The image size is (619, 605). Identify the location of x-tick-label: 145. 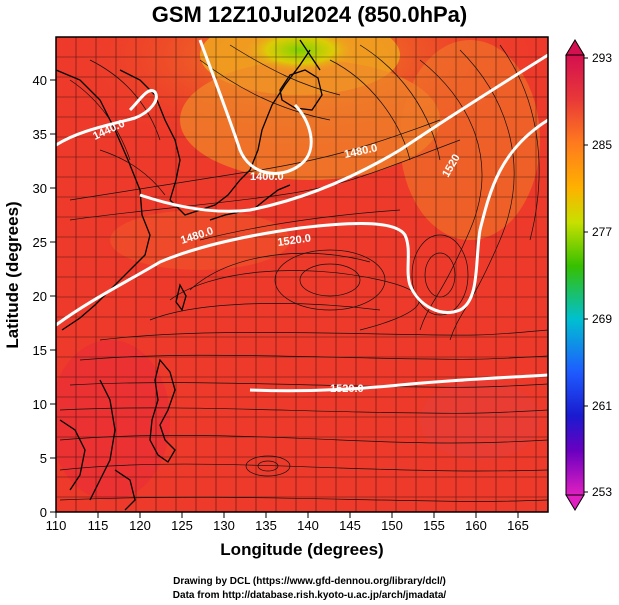
(350, 525).